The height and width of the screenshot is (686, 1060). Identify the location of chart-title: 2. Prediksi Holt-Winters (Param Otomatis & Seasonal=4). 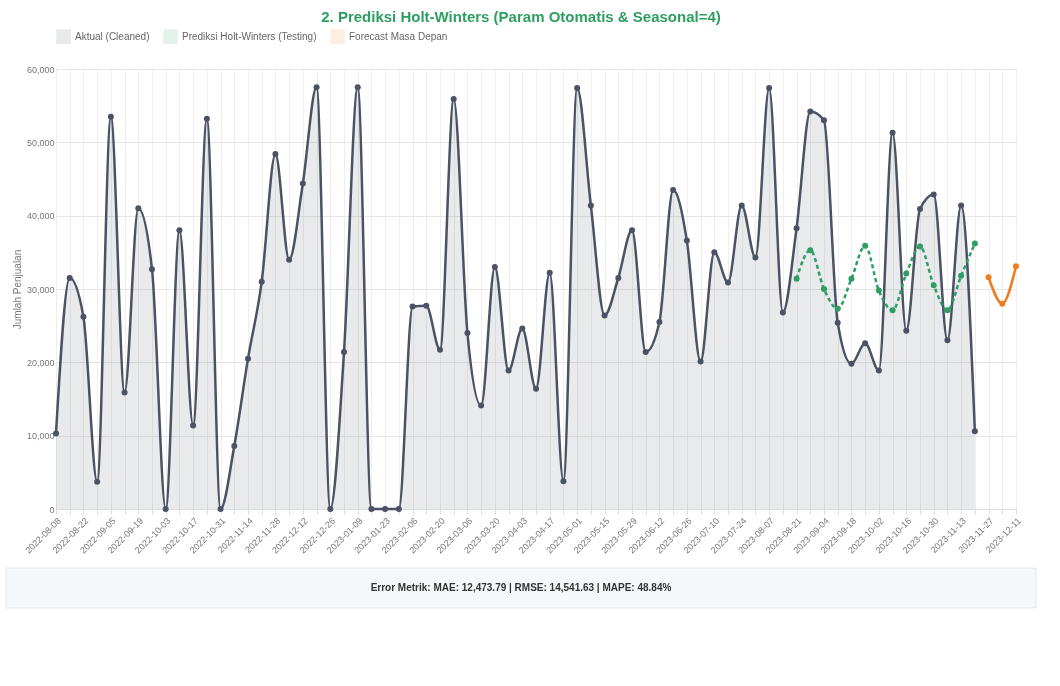
(521, 16).